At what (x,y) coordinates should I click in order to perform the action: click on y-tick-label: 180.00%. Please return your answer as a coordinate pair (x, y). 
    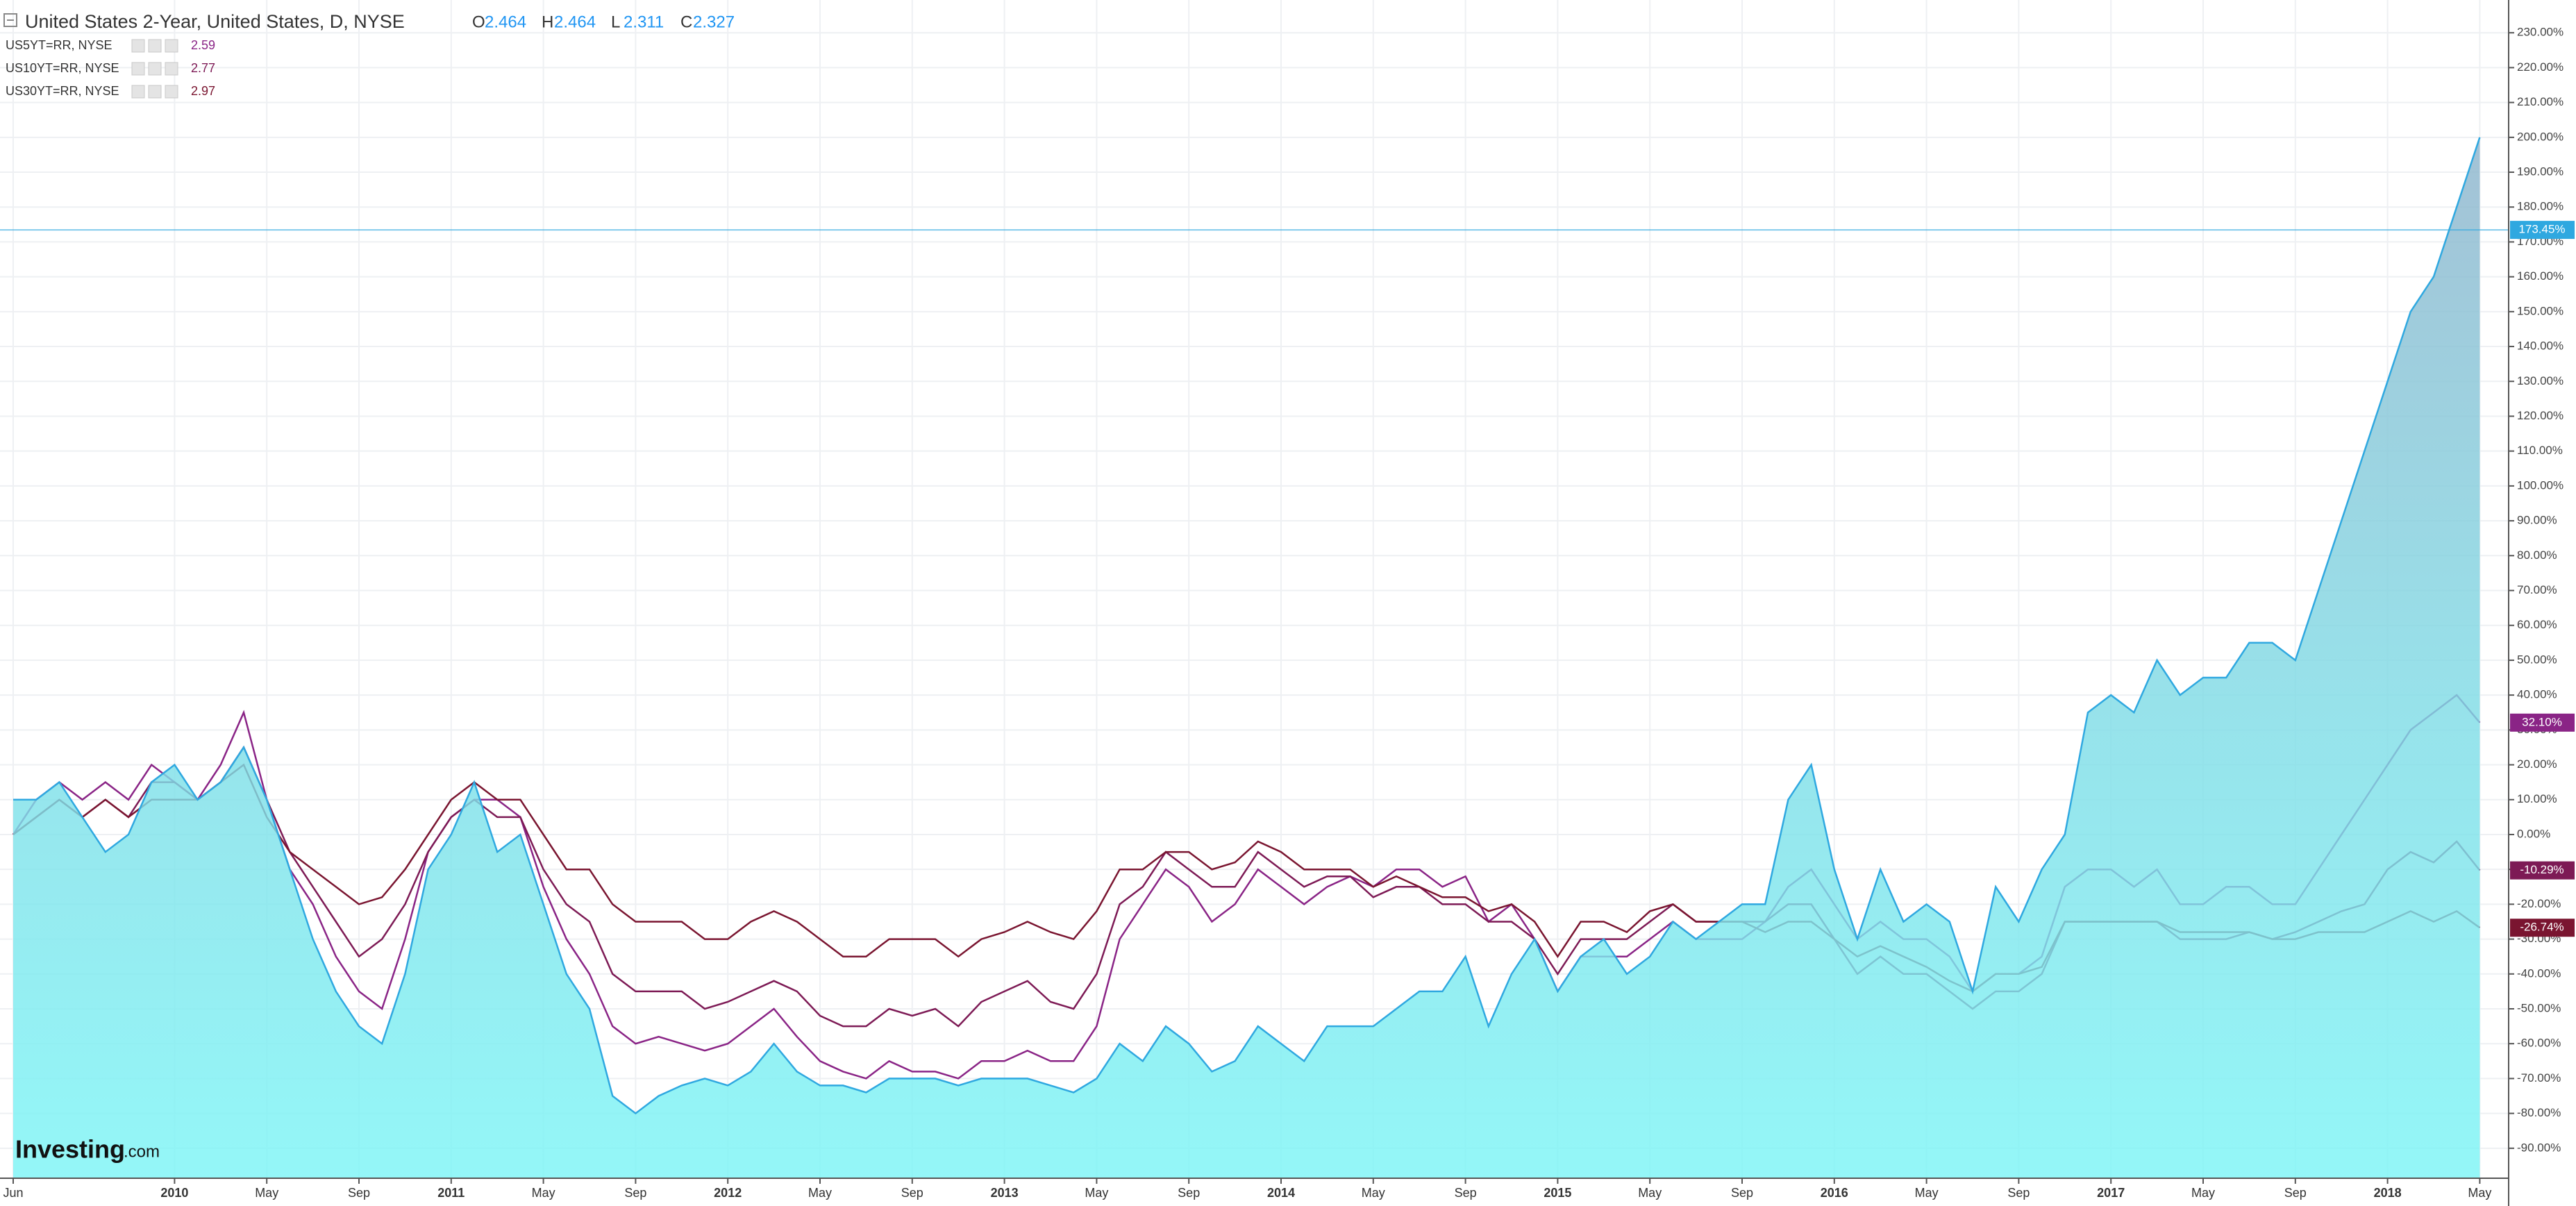
    Looking at the image, I should click on (2540, 207).